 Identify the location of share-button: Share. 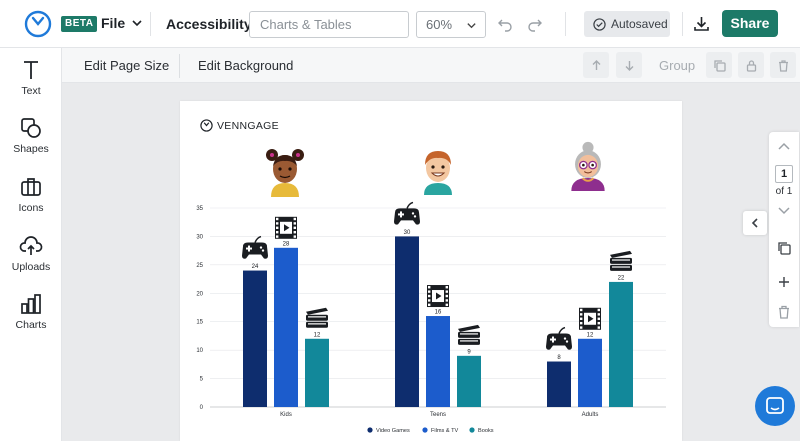
(750, 23).